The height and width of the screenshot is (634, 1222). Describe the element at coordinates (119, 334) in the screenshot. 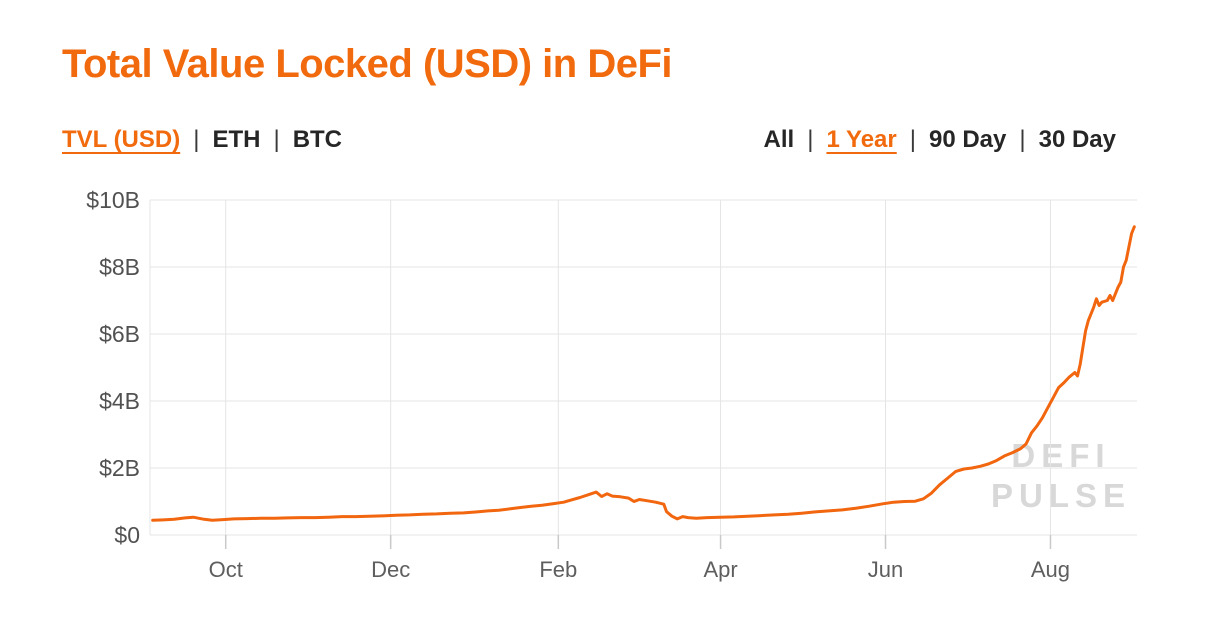

I see `svg-text: $6B` at that location.